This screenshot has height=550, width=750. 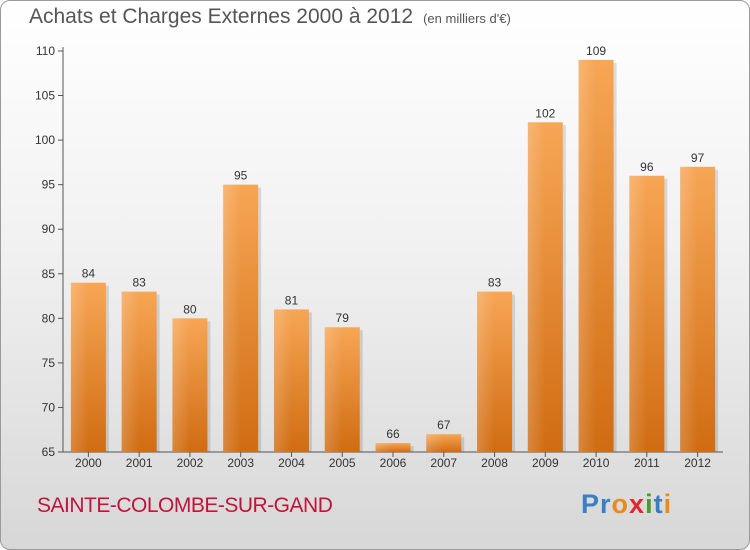 I want to click on bar-group: 95, so click(x=242, y=310).